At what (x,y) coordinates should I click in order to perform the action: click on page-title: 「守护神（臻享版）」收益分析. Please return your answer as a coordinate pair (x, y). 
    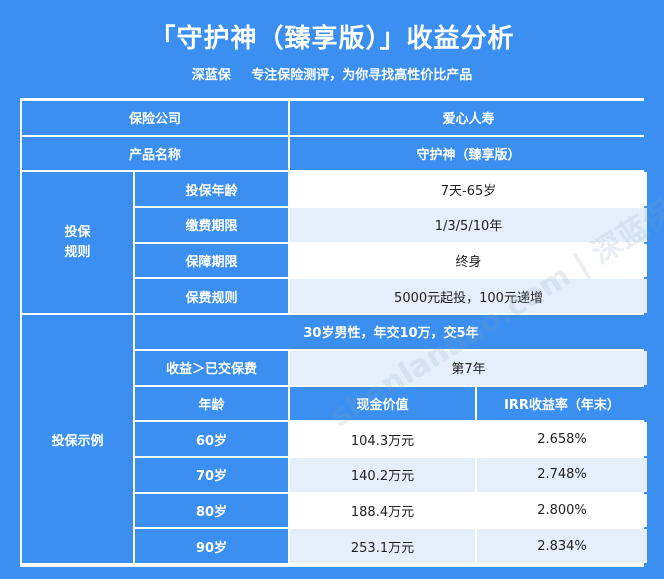
    Looking at the image, I should click on (332, 39).